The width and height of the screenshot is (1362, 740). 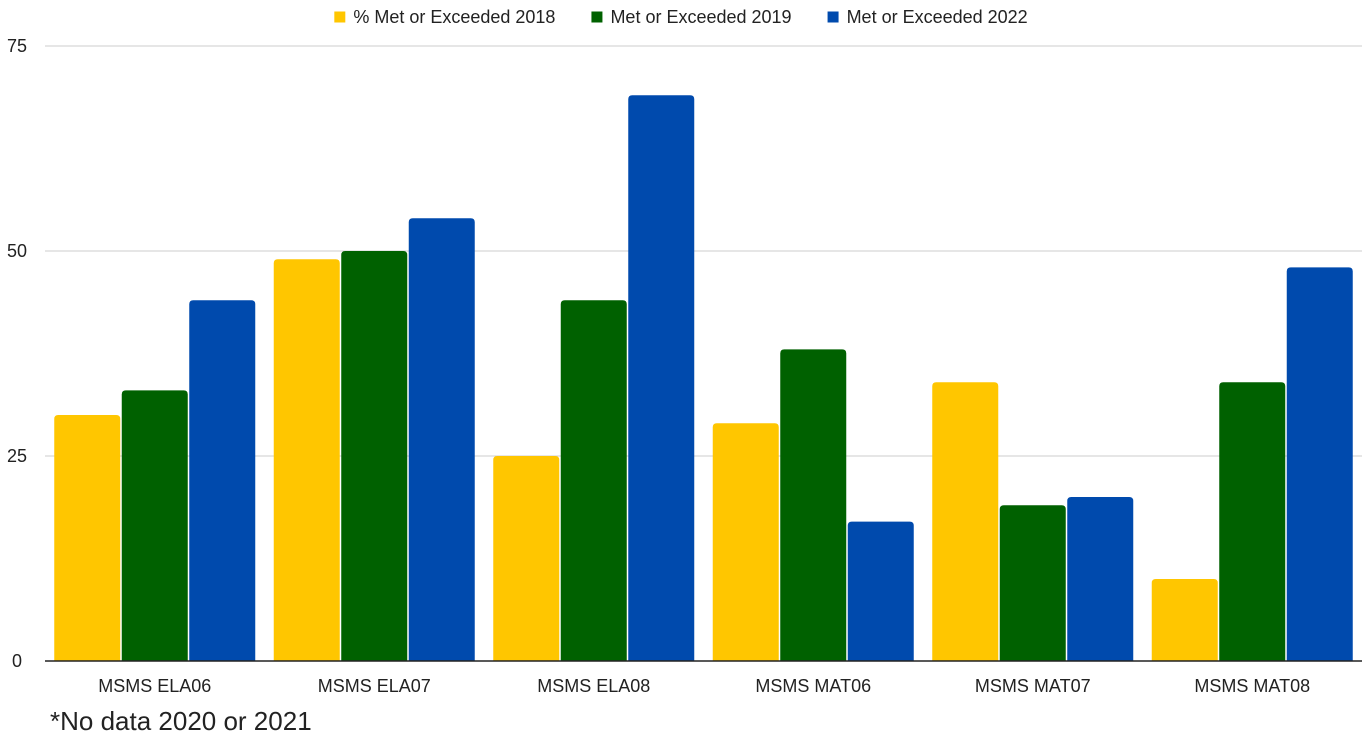 What do you see at coordinates (181, 721) in the screenshot?
I see `footnote: *No data 2020 or 2021` at bounding box center [181, 721].